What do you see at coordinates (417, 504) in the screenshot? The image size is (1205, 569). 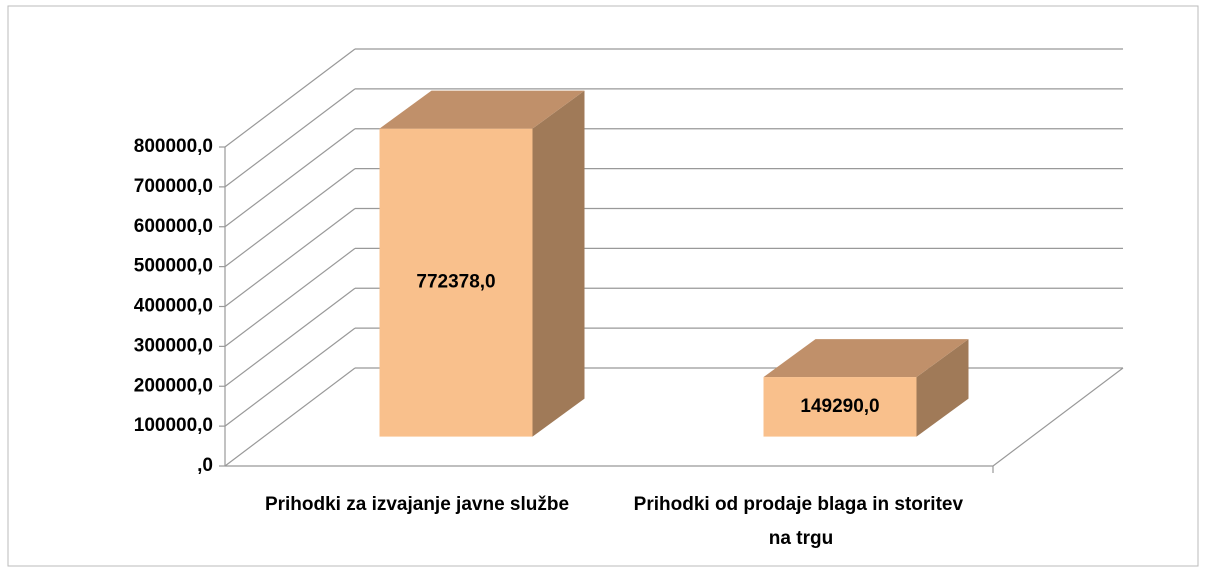 I see `x-tick-label: Prihodki za izvajanje javne službe` at bounding box center [417, 504].